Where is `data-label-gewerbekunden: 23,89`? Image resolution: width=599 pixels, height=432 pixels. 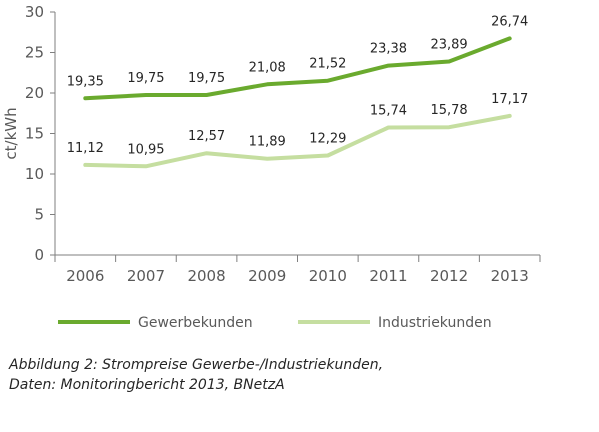
data-label-gewerbekunden: 23,89 is located at coordinates (448, 44).